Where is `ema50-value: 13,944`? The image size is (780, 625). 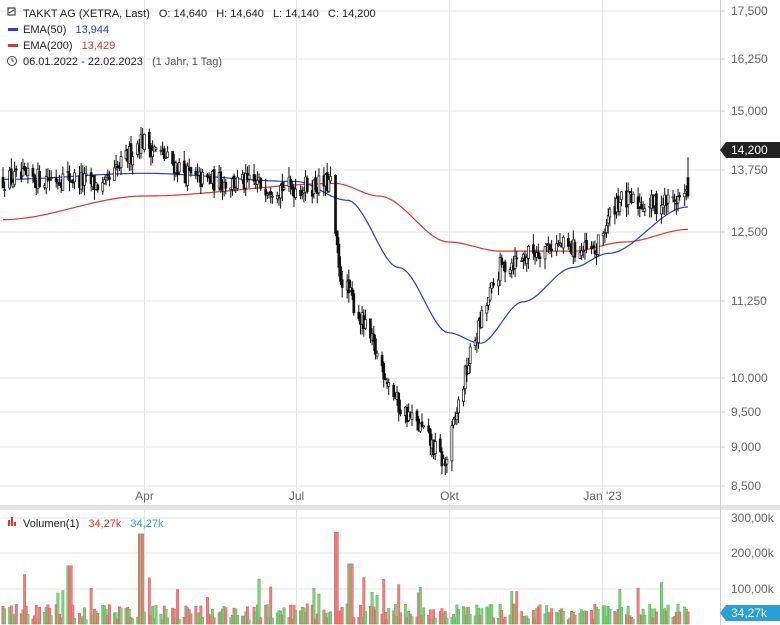
ema50-value: 13,944 is located at coordinates (92, 30).